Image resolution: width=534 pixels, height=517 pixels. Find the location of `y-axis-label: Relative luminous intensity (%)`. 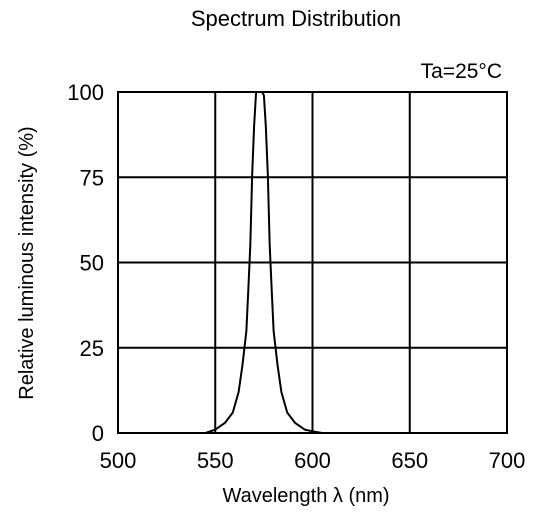

y-axis-label: Relative luminous intensity (%) is located at coordinates (27, 262).